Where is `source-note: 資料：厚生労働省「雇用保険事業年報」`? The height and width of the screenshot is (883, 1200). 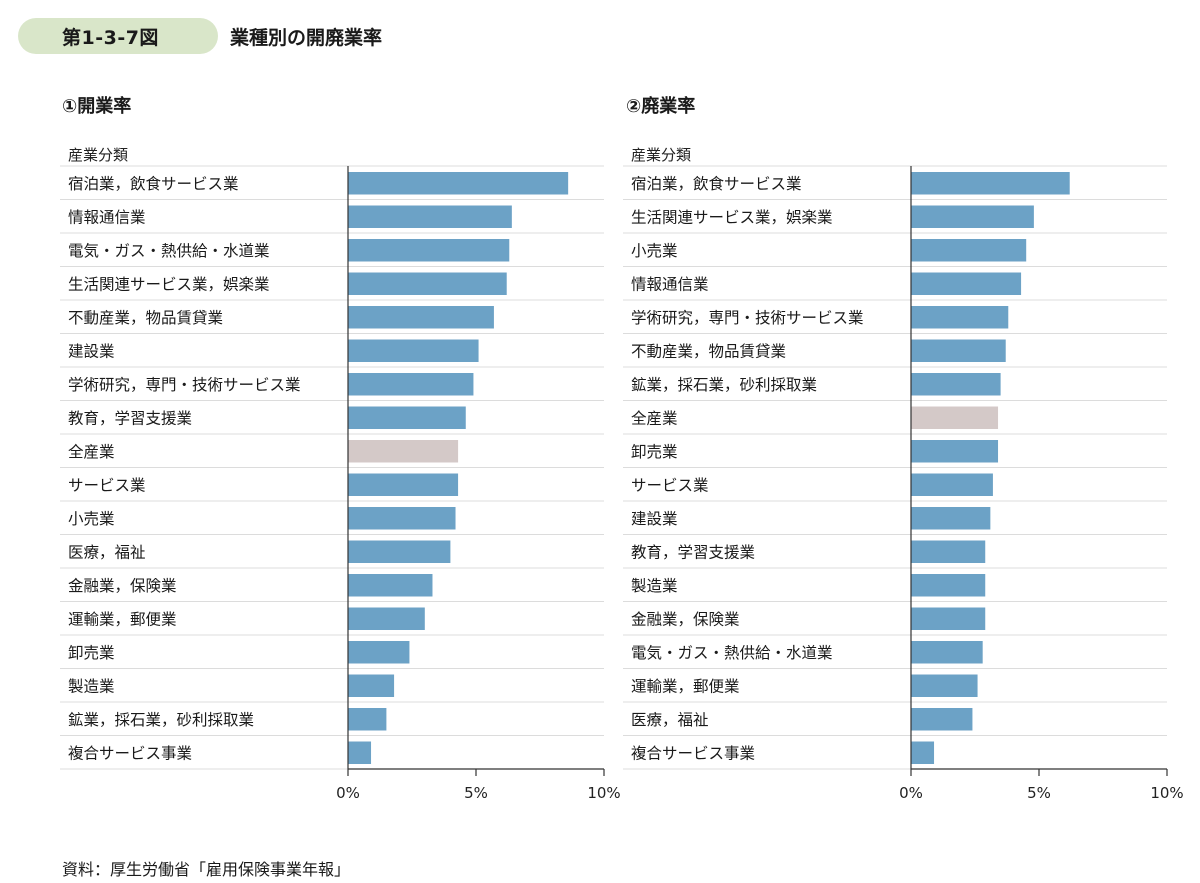
source-note: 資料：厚生労働省「雇用保険事業年報」 is located at coordinates (206, 869).